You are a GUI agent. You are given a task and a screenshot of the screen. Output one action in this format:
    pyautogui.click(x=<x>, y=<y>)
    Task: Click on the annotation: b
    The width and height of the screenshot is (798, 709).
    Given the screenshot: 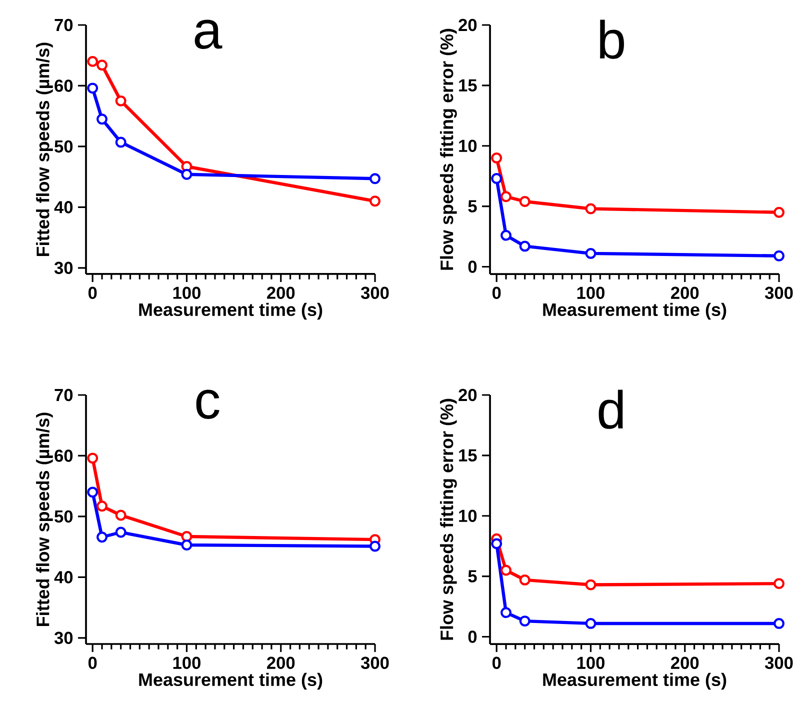 What is the action you would take?
    pyautogui.click(x=612, y=39)
    